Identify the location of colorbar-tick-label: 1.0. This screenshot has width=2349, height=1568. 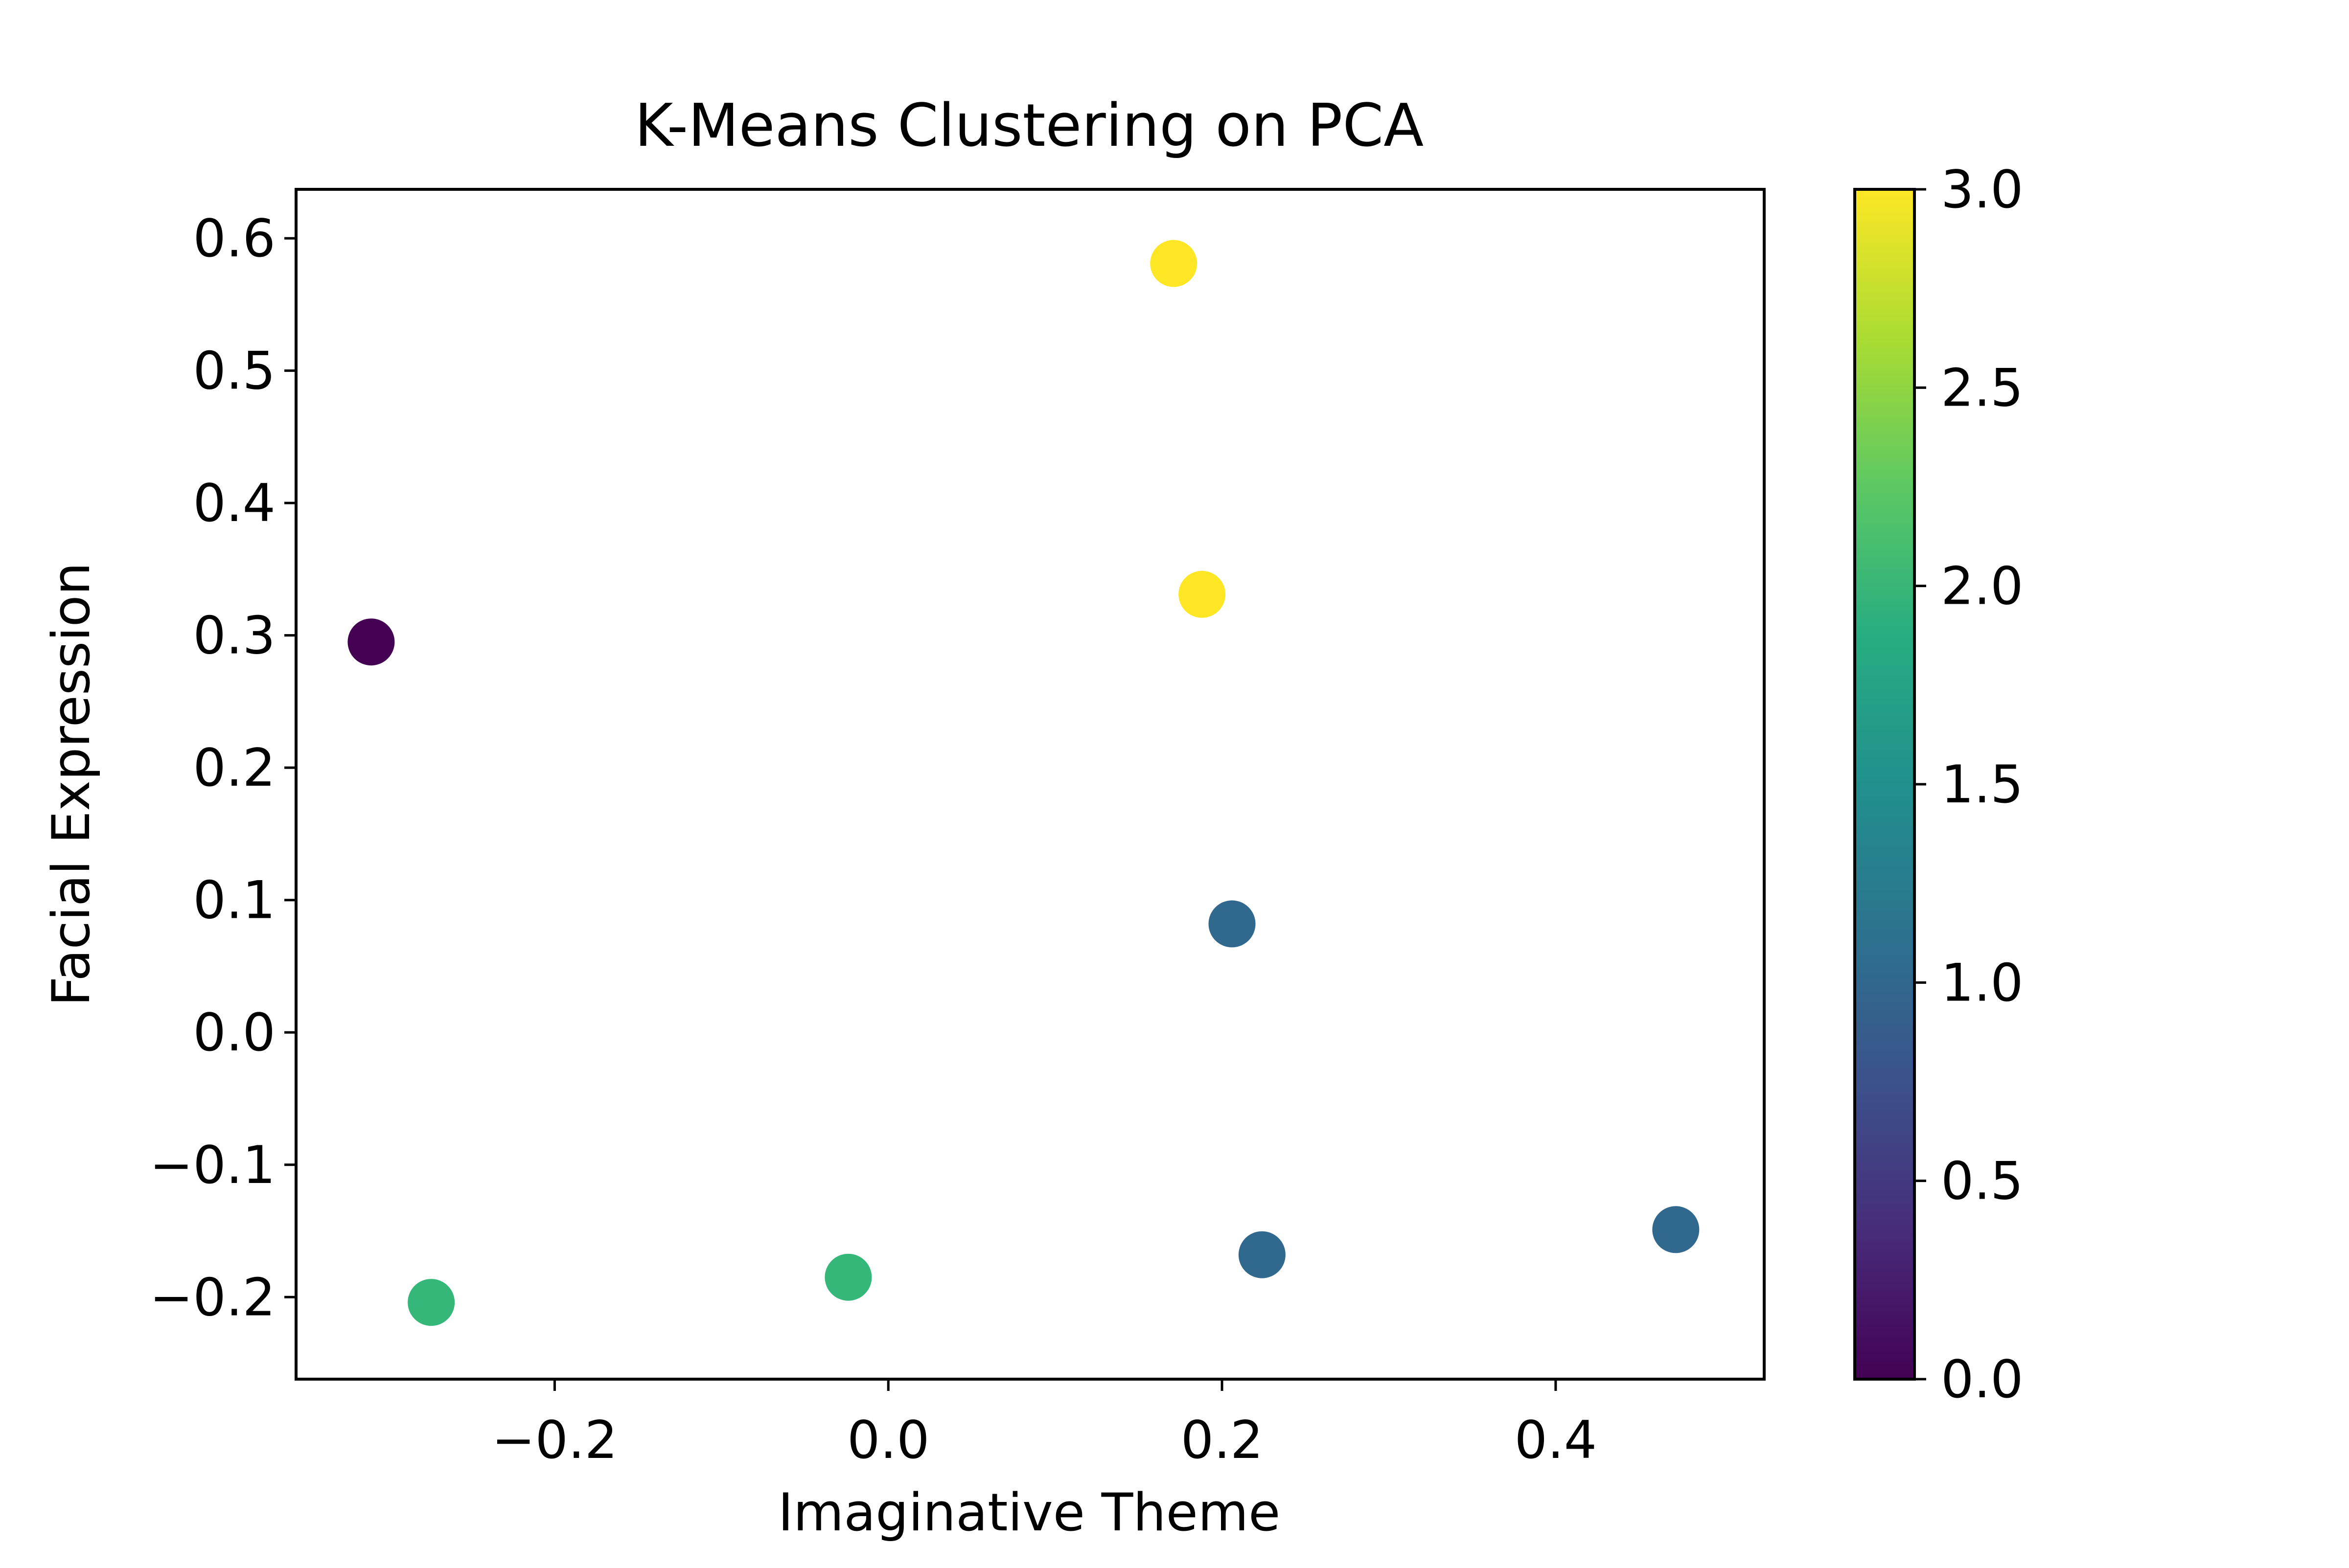
(1983, 983).